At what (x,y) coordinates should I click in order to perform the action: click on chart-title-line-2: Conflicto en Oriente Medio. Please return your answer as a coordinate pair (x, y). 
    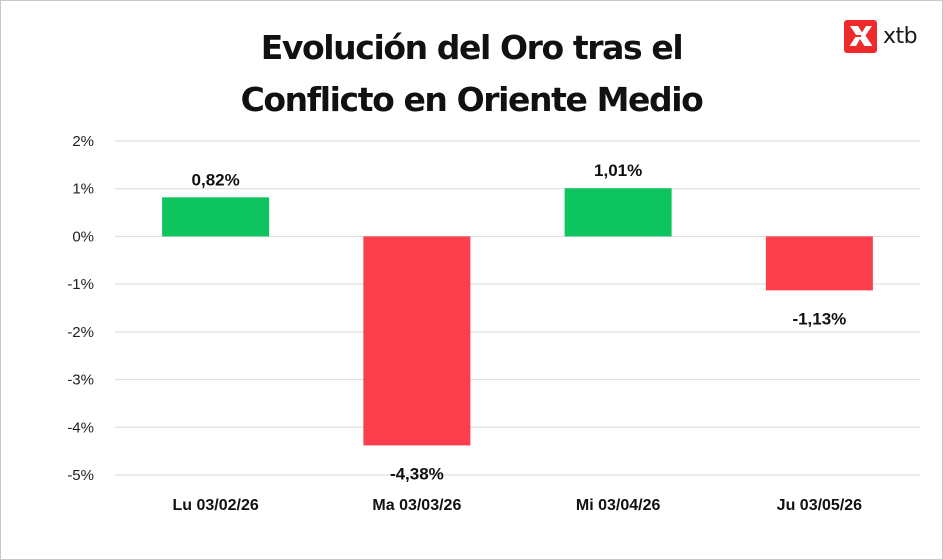
    Looking at the image, I should click on (472, 99).